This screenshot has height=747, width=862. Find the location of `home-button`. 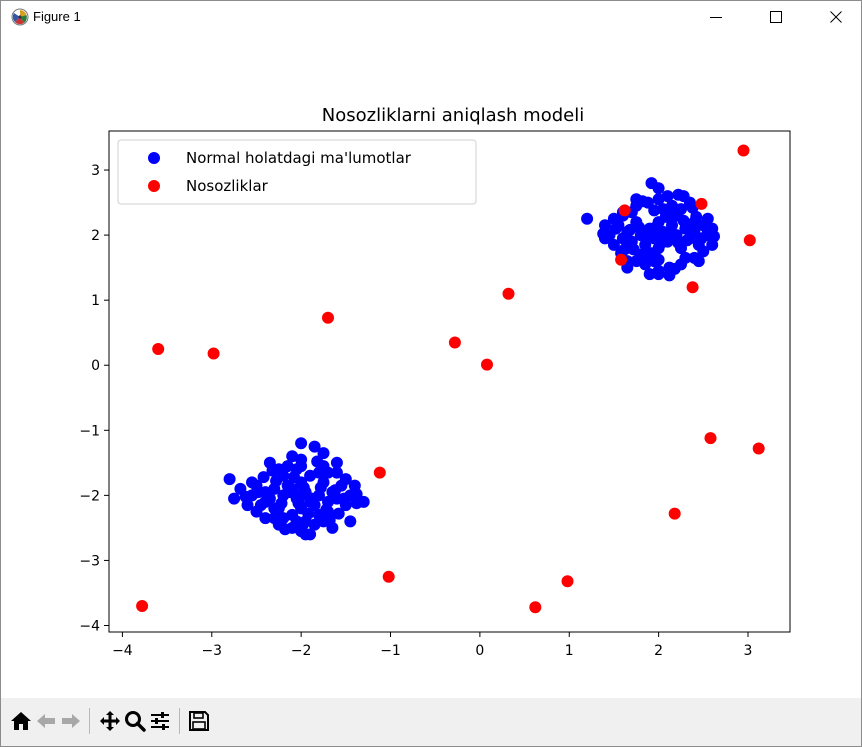

home-button is located at coordinates (21, 721).